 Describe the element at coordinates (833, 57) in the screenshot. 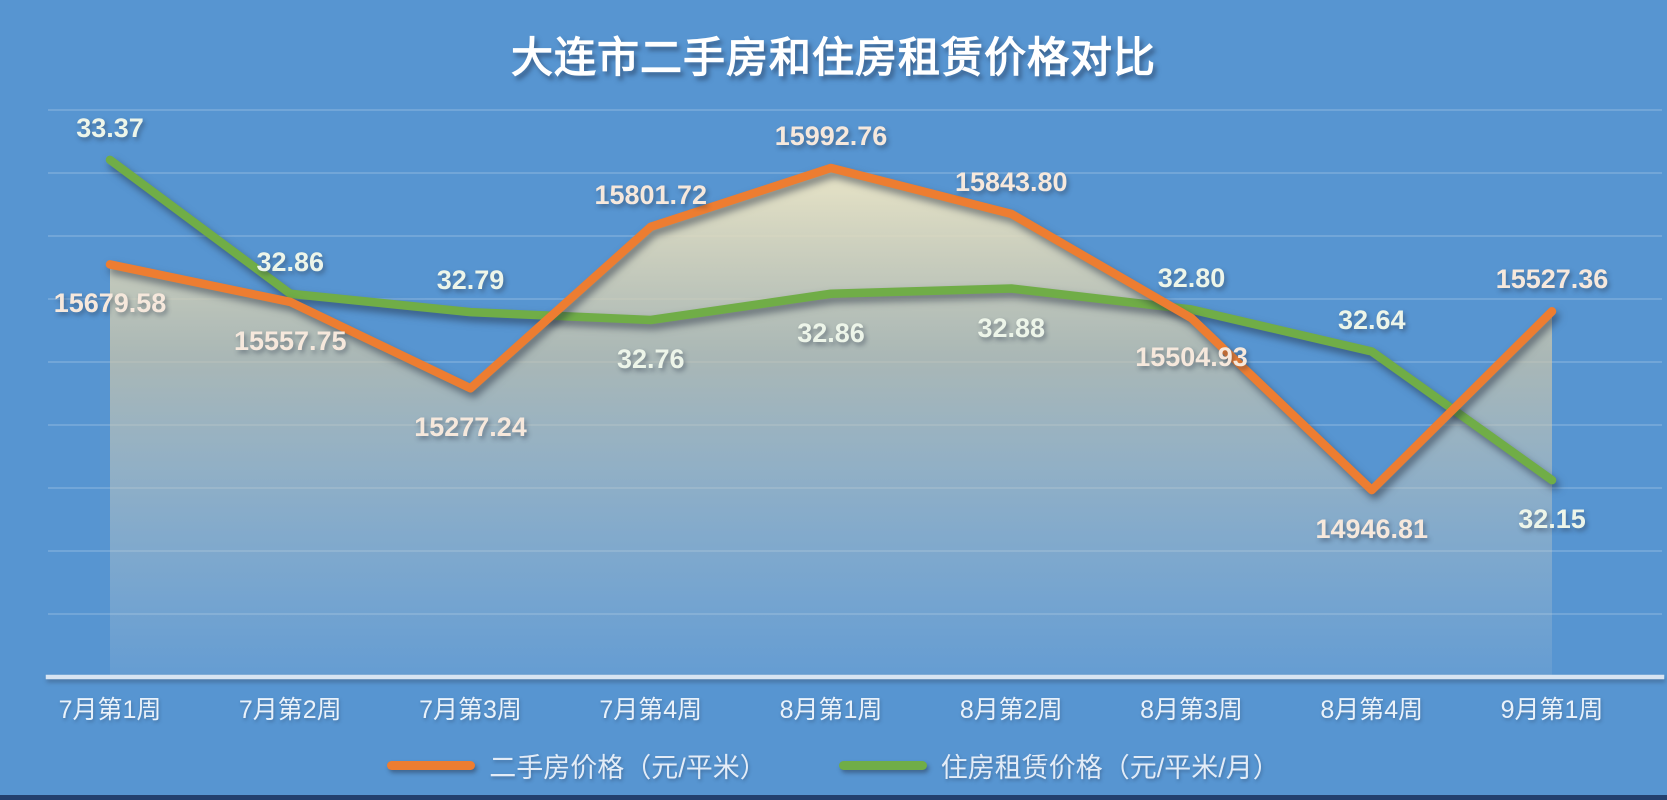

I see `chart-title: 大连市二手房和住房租赁价格对比` at that location.